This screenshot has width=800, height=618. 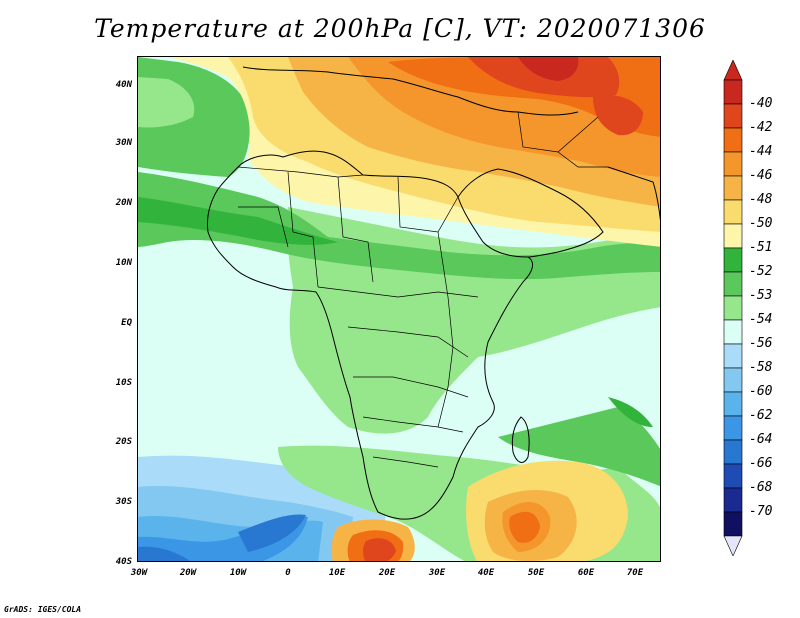 I want to click on lon-label: 40E, so click(x=486, y=573).